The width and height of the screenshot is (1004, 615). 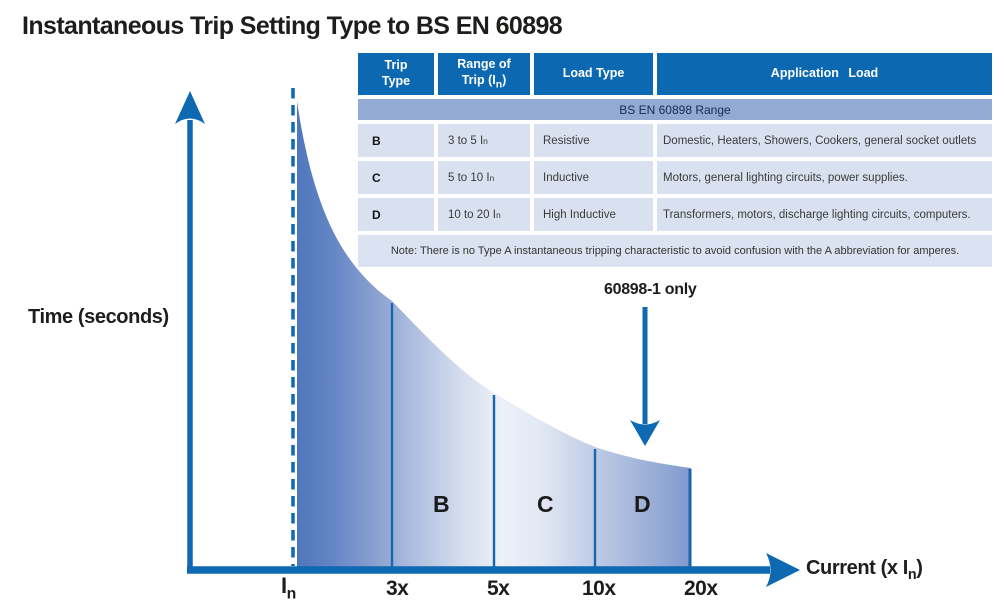 What do you see at coordinates (98, 317) in the screenshot?
I see `y-axis-label: Time (seconds)` at bounding box center [98, 317].